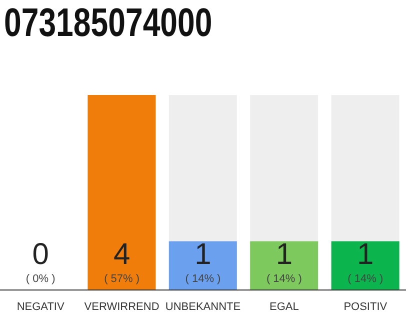 The image size is (410, 320). Describe the element at coordinates (40, 254) in the screenshot. I see `data-label: 0` at that location.